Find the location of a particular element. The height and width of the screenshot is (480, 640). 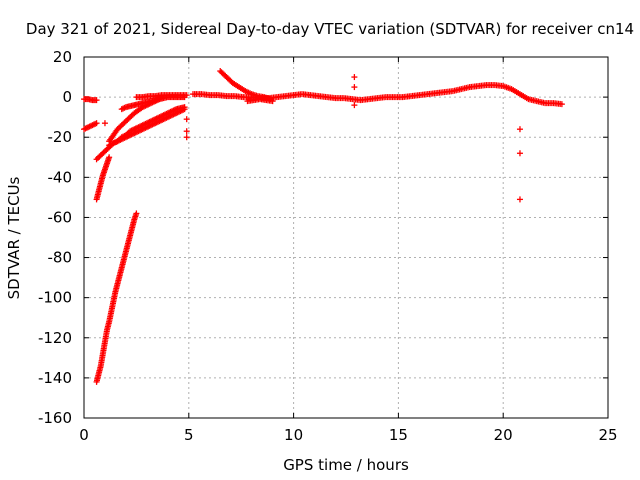

y-tick-label: -60 is located at coordinates (60, 217).